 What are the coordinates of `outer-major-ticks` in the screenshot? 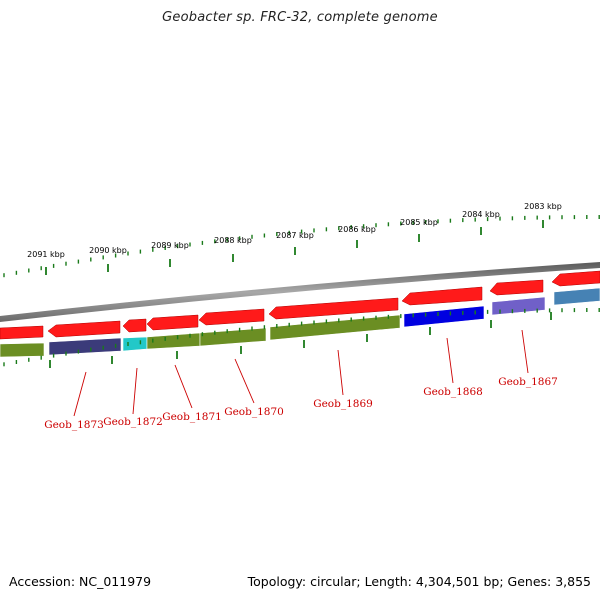 It's located at (294, 247).